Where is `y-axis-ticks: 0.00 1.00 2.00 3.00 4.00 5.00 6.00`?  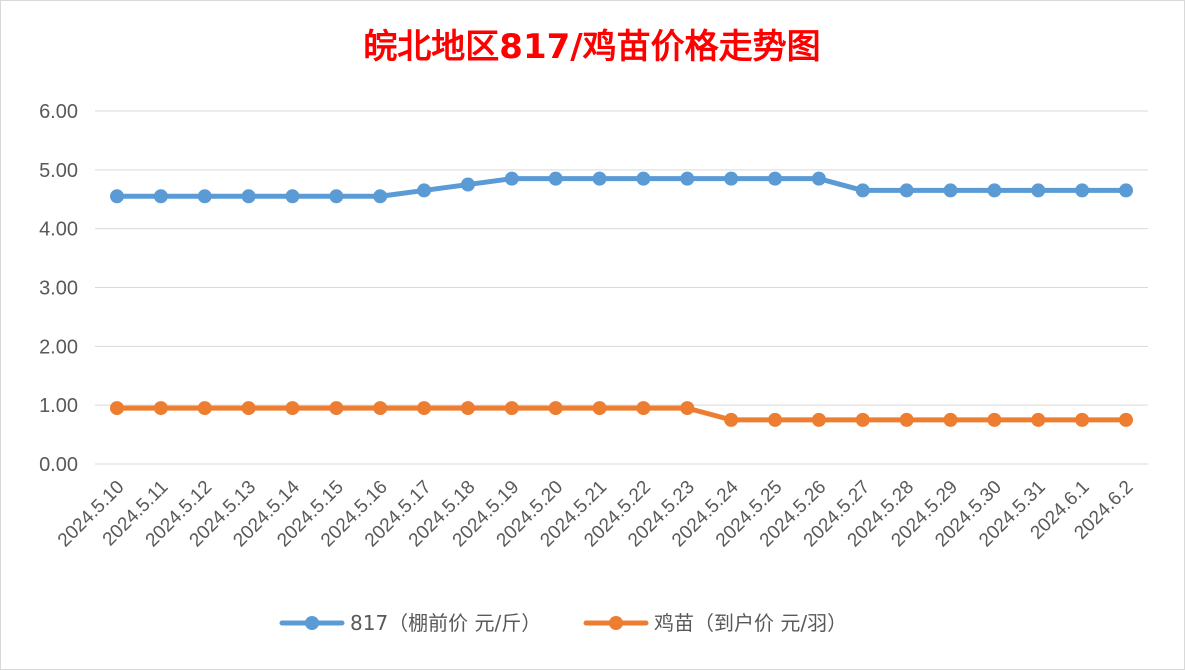 y-axis-ticks: 0.00 1.00 2.00 3.00 4.00 5.00 6.00 is located at coordinates (58, 288).